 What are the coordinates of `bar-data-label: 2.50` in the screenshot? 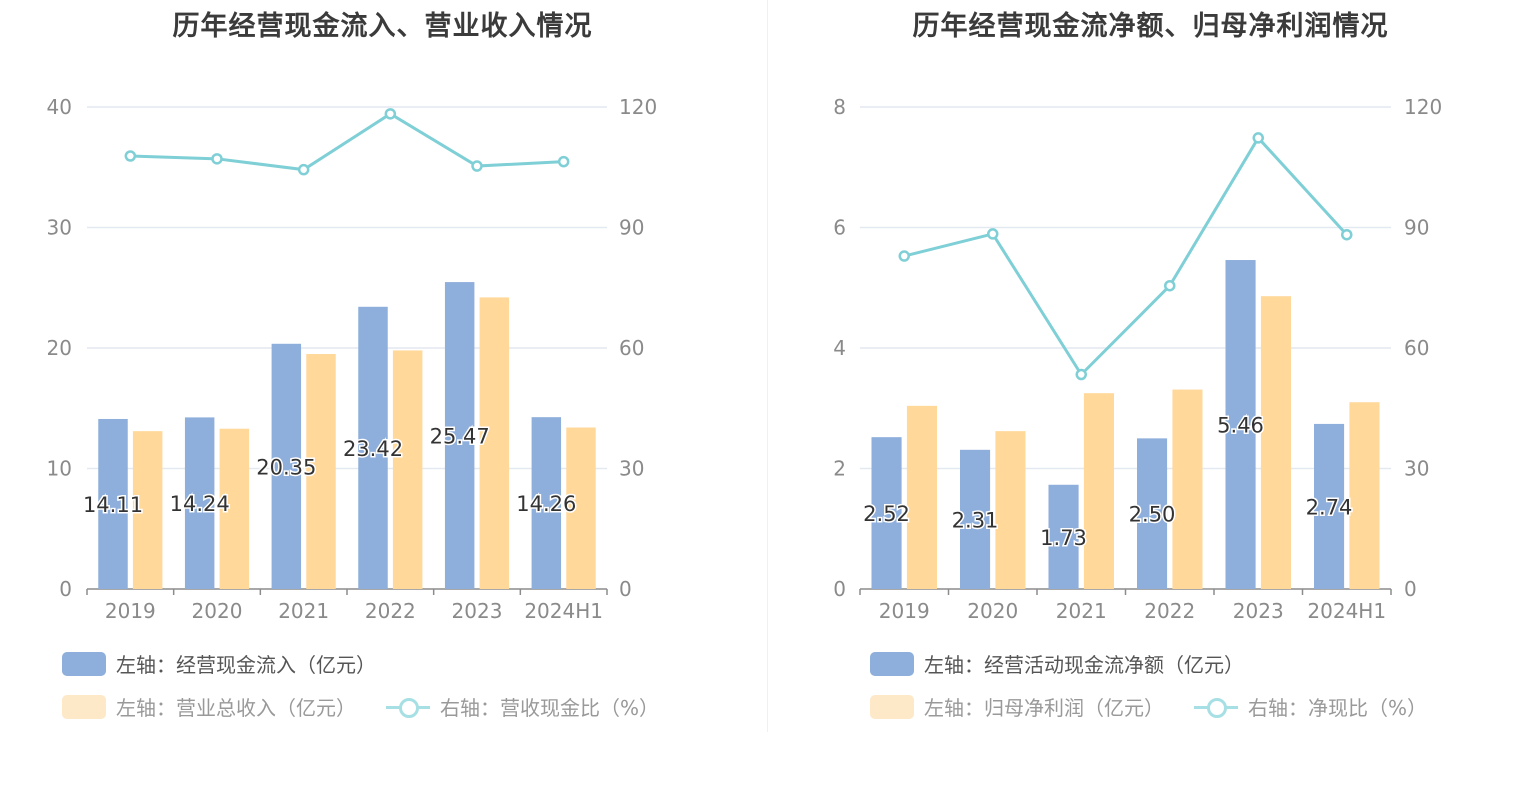 It's located at (1152, 515).